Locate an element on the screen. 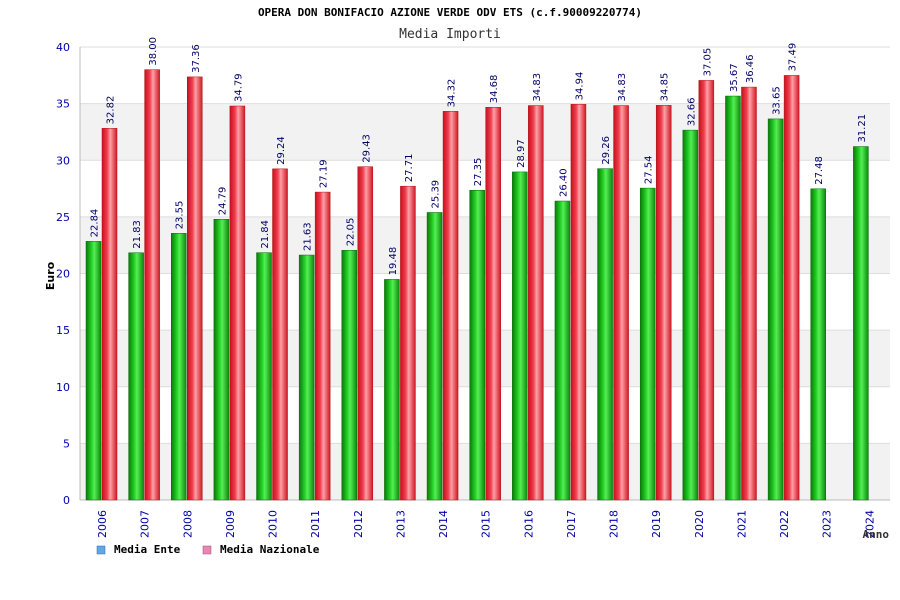  data-label: 29.43 is located at coordinates (366, 148).